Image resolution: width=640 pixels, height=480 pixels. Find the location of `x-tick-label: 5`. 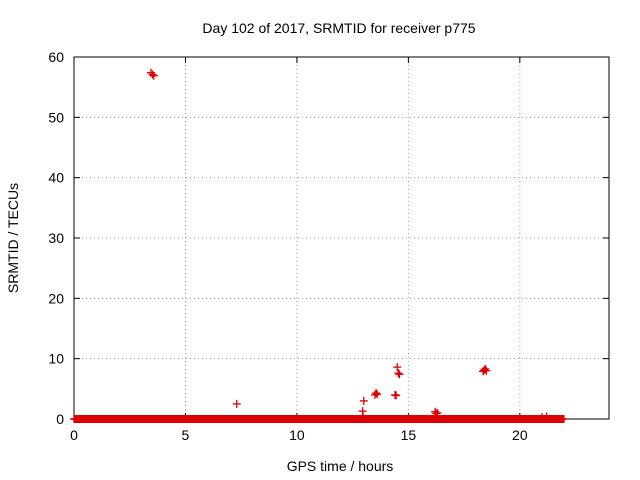

x-tick-label: 5 is located at coordinates (186, 435).